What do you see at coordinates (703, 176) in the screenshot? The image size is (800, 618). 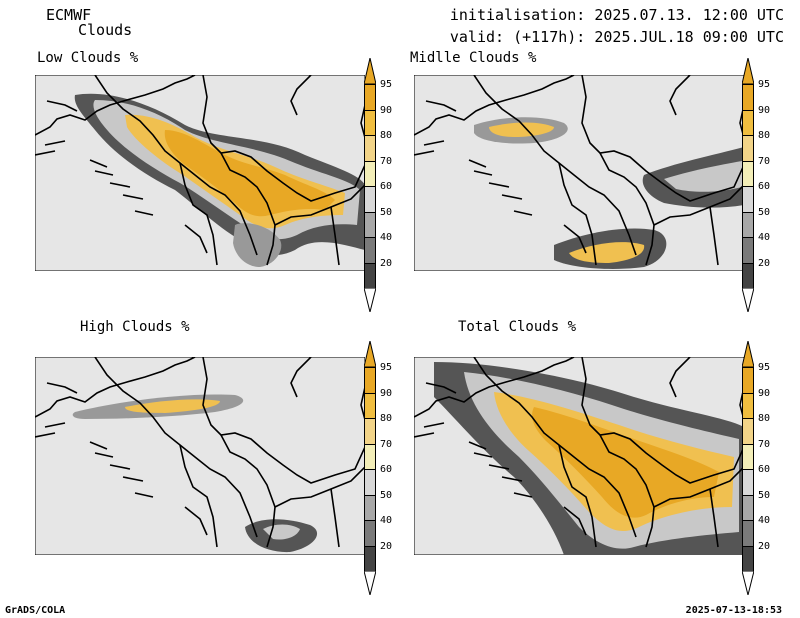 I see `mid-cloud-east-core` at bounding box center [703, 176].